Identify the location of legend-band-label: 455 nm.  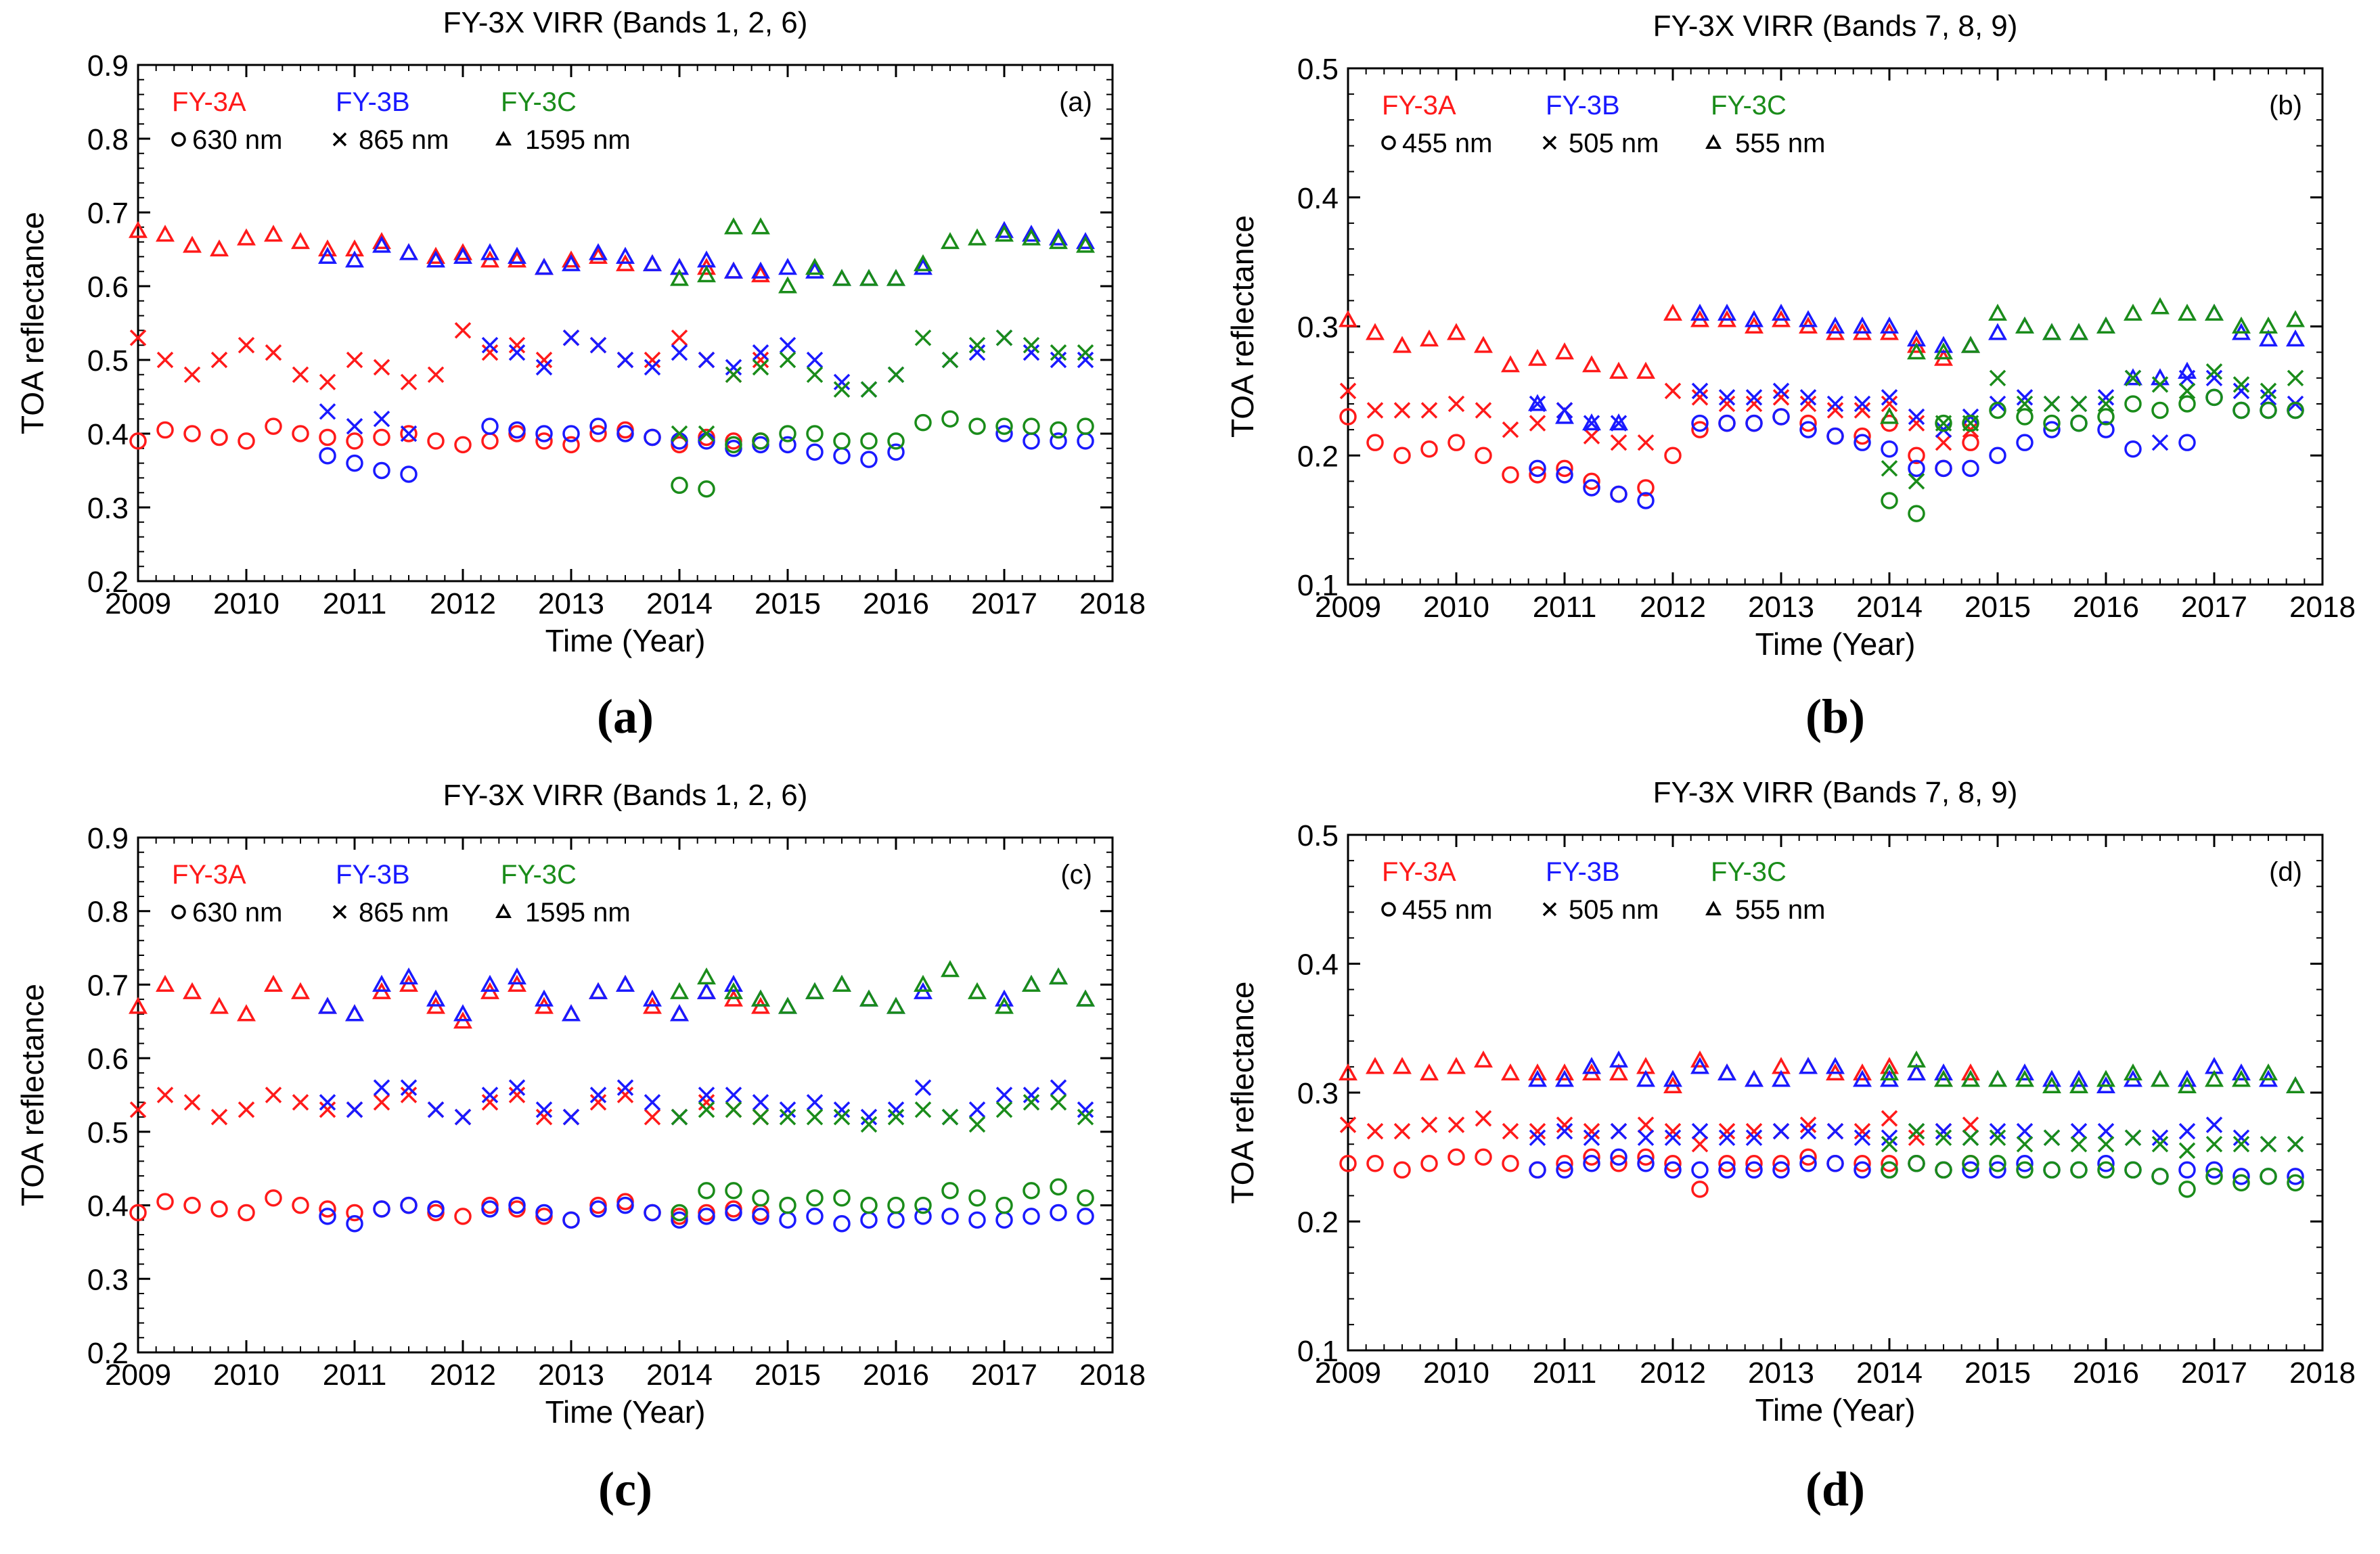
(1447, 910).